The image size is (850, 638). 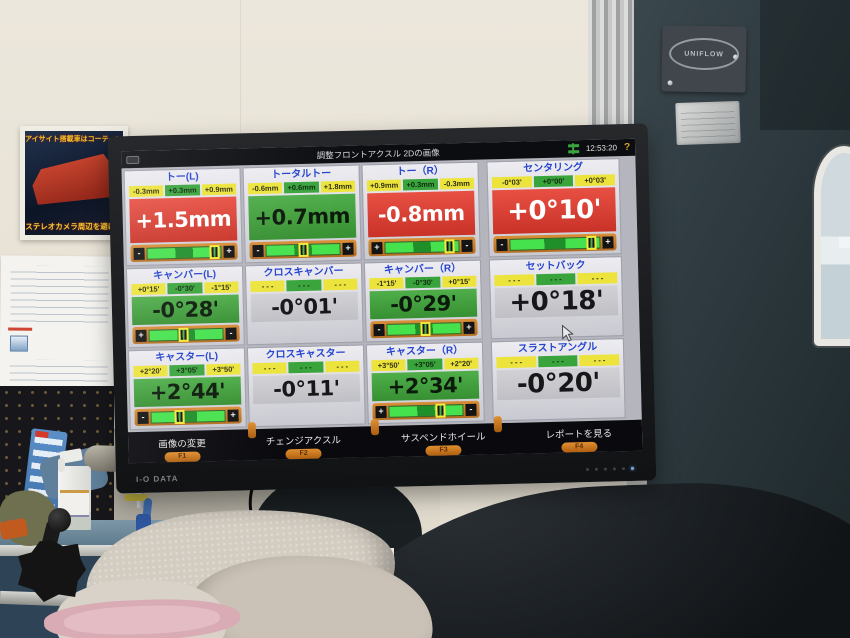 I want to click on tolerance-low: +0°15', so click(x=148, y=289).